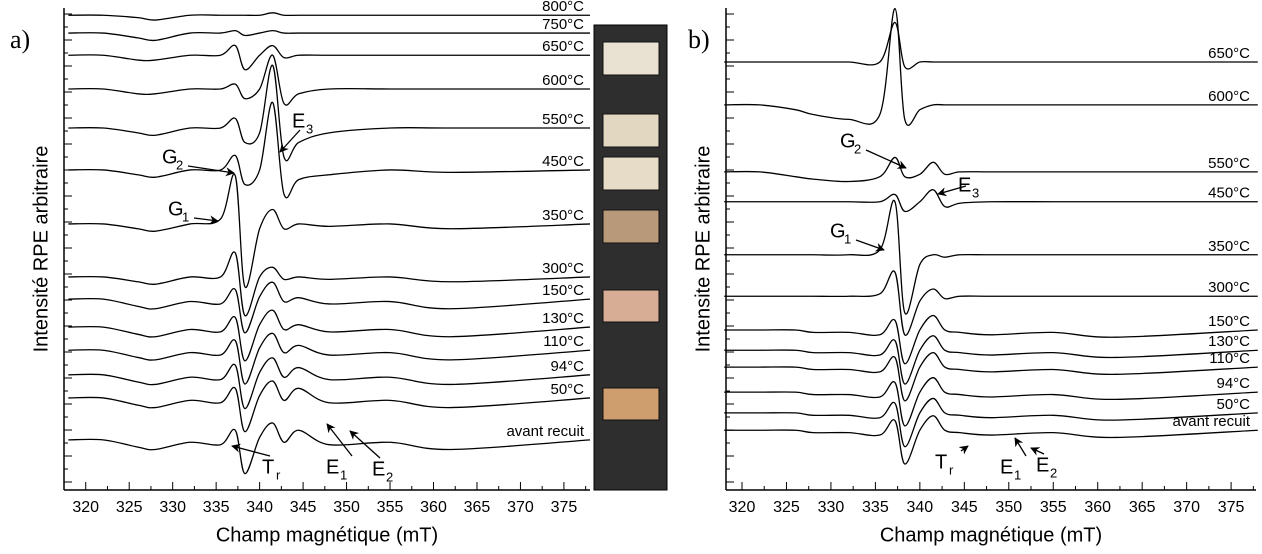 The width and height of the screenshot is (1262, 554). What do you see at coordinates (563, 290) in the screenshot?
I see `curve-label: 150°C` at bounding box center [563, 290].